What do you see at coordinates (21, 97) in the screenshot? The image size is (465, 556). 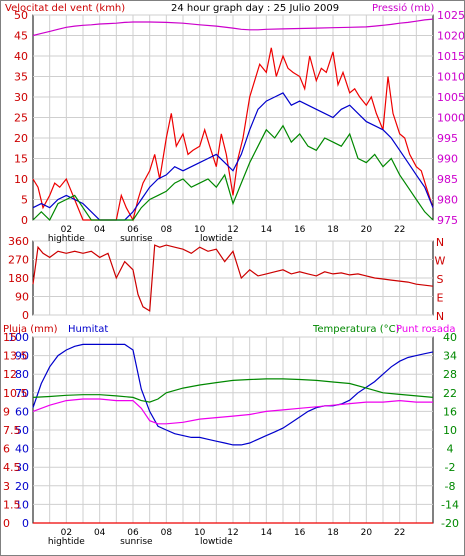 I see `wind-tick-label: 30` at bounding box center [21, 97].